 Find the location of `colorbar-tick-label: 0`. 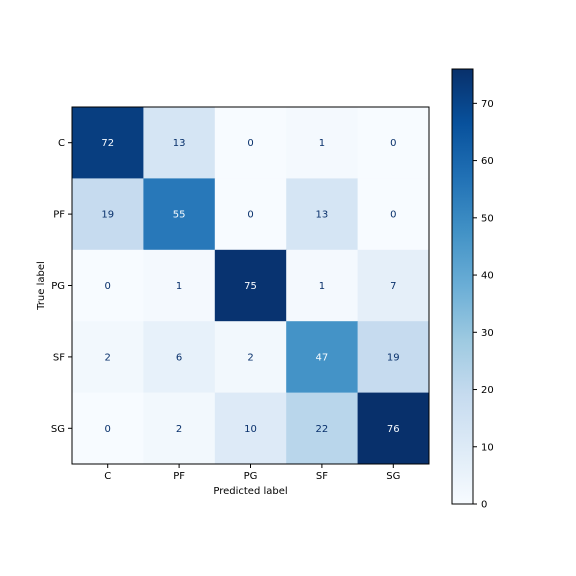

colorbar-tick-label: 0 is located at coordinates (484, 505).